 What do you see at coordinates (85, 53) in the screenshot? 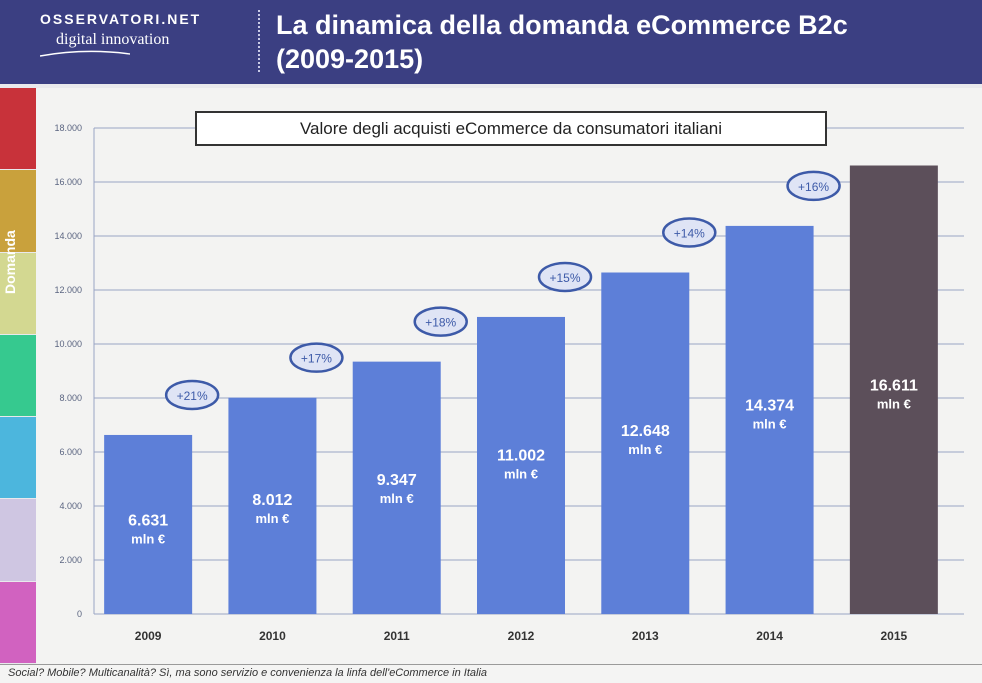
I see `logo-swoosh-icon` at bounding box center [85, 53].